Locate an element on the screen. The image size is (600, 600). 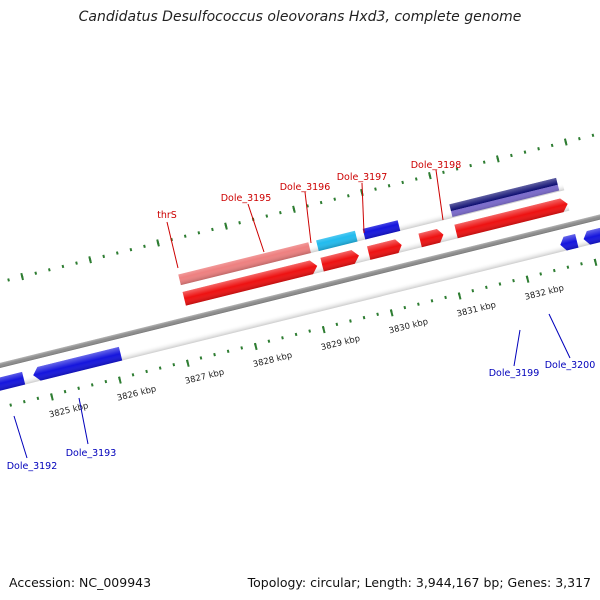
scale-label: 3830 kbp is located at coordinates (408, 326).